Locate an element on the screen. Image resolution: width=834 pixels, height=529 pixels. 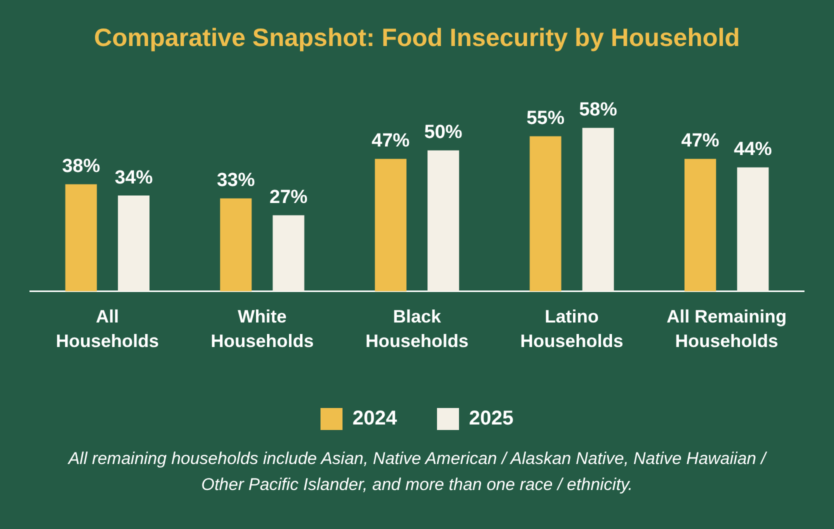
text: All remaining households include Asian, Native American / Alaskan Native, Native Hawaiian / Other Pacific Islander, and more than one race / ethnicity. is located at coordinates (417, 472).